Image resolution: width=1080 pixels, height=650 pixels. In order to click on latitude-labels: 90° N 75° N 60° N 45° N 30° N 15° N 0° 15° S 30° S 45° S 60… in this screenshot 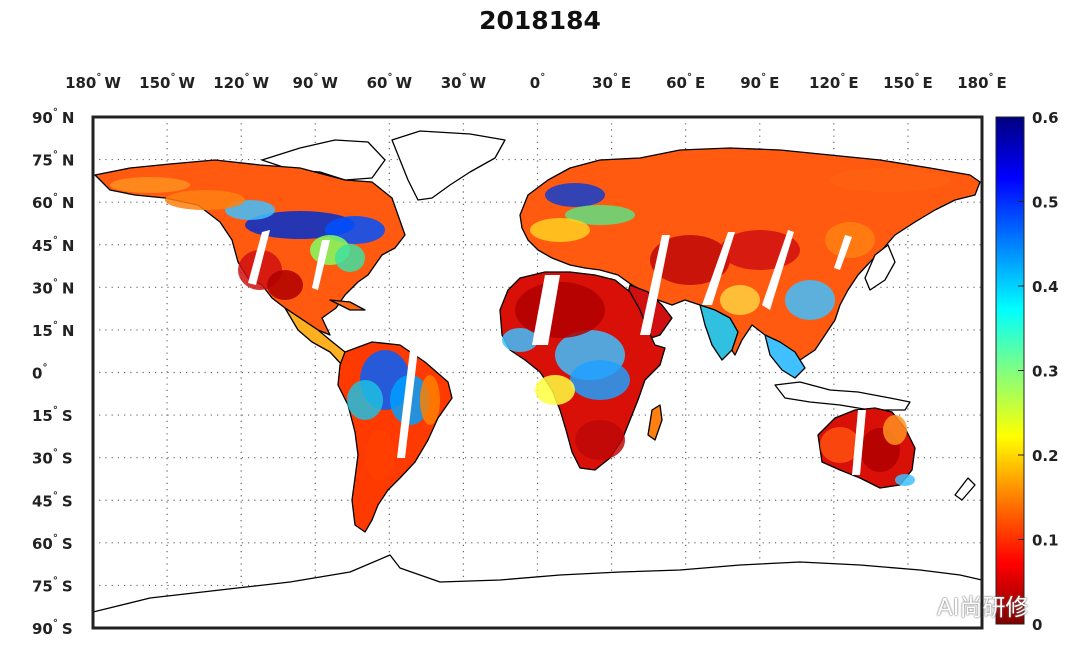, I will do `click(53, 372)`.